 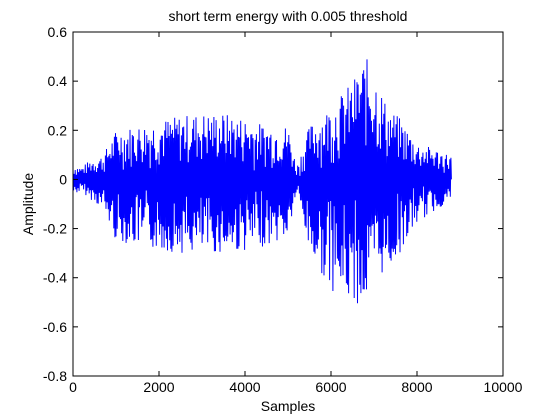 I want to click on y-tick-label: -0.8, so click(x=55, y=376).